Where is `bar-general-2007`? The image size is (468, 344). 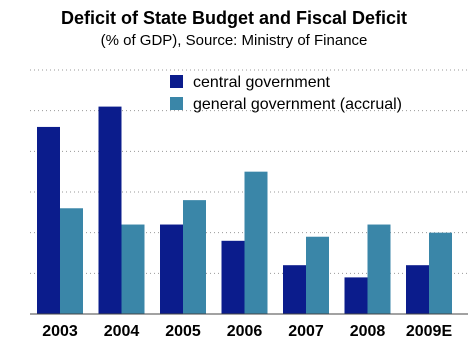 bar-general-2007 is located at coordinates (317, 275).